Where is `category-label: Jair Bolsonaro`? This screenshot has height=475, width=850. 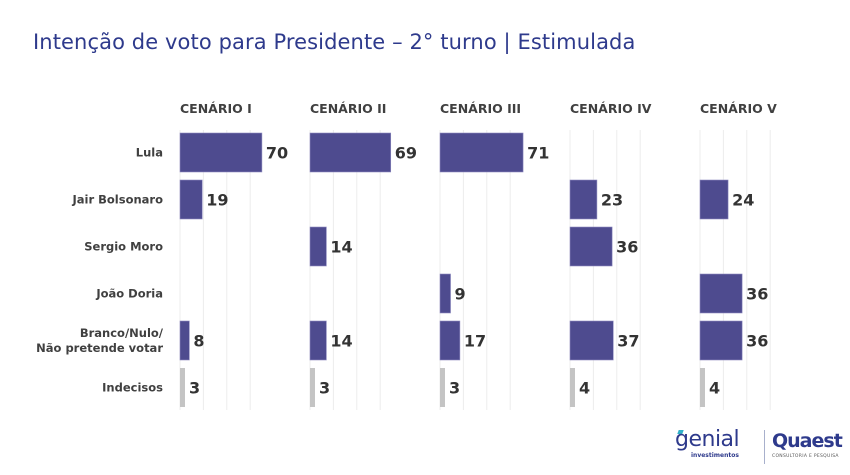 category-label: Jair Bolsonaro is located at coordinates (117, 200).